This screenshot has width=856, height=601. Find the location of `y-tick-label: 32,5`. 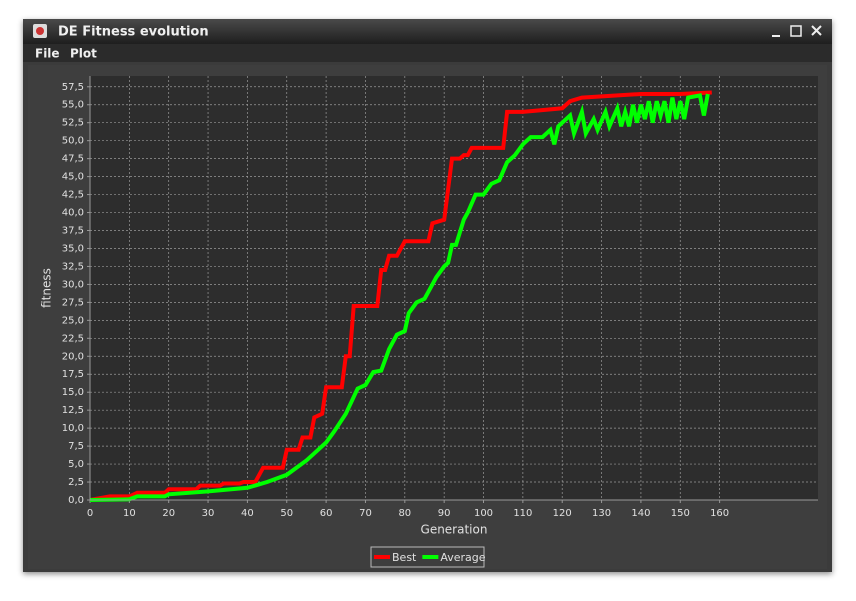

y-tick-label: 32,5 is located at coordinates (73, 266).